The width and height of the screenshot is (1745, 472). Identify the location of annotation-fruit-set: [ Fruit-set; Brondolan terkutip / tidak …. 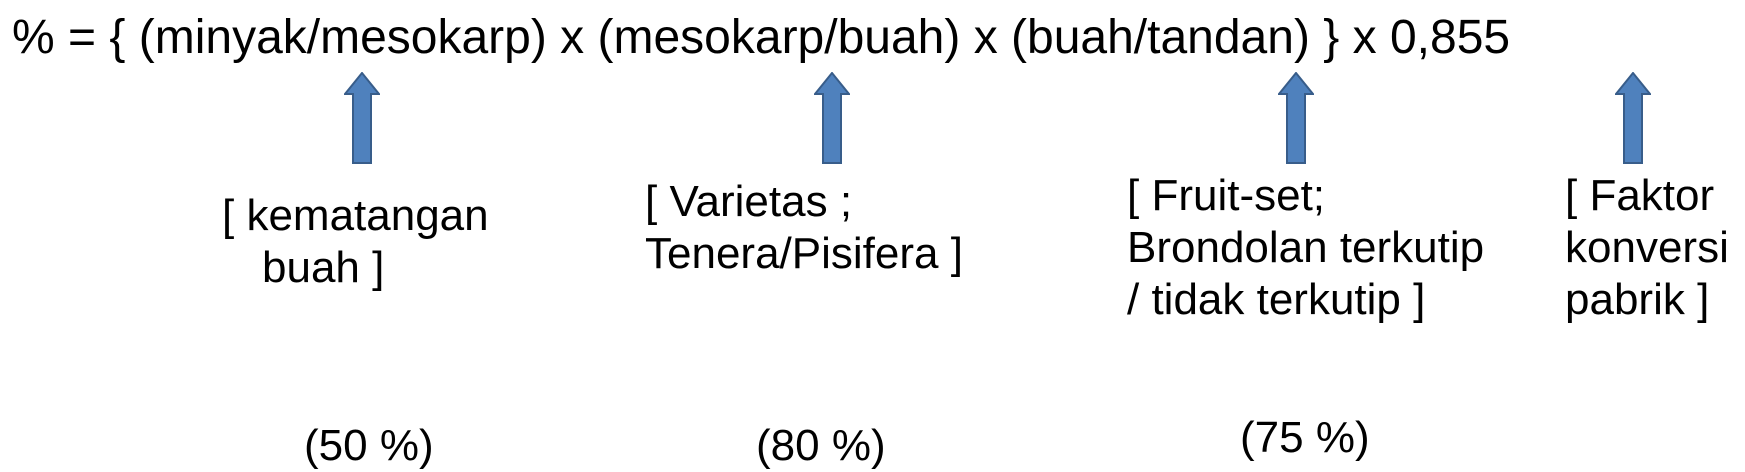
(1305, 248).